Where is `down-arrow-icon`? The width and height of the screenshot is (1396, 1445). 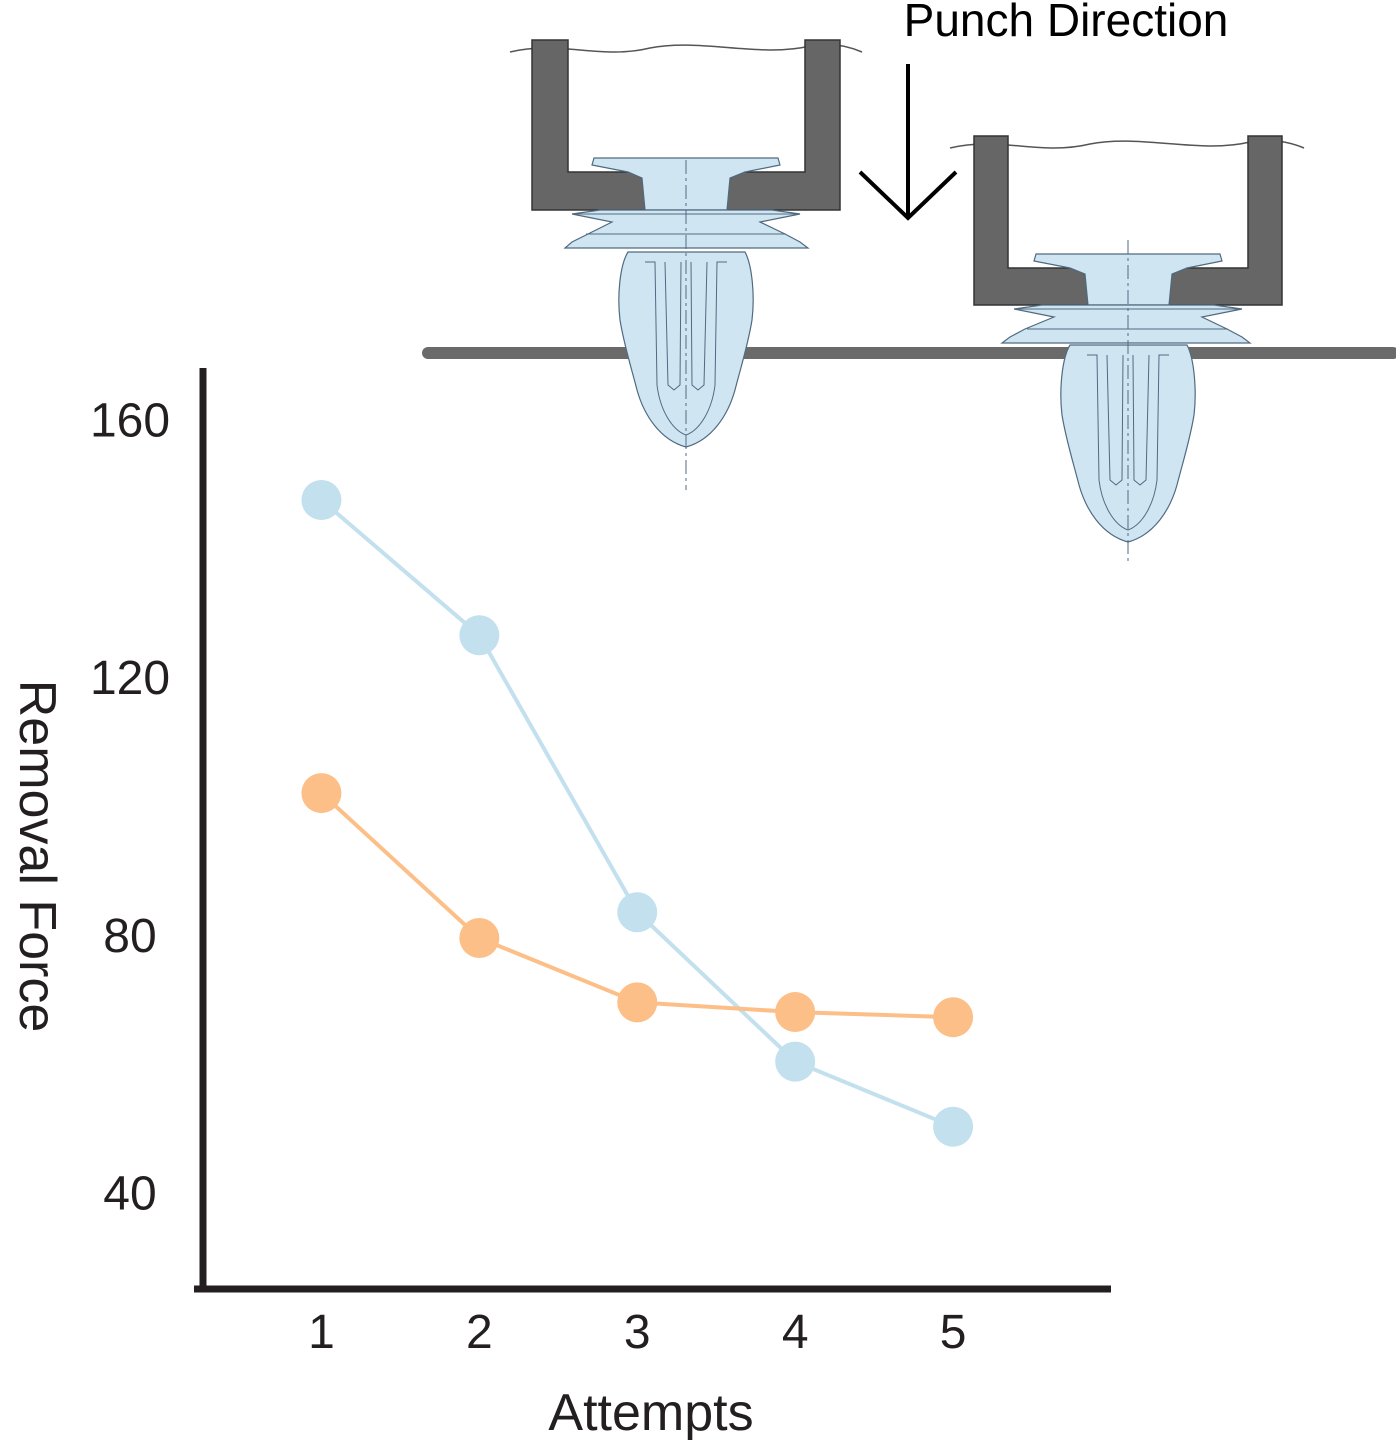 down-arrow-icon is located at coordinates (908, 142).